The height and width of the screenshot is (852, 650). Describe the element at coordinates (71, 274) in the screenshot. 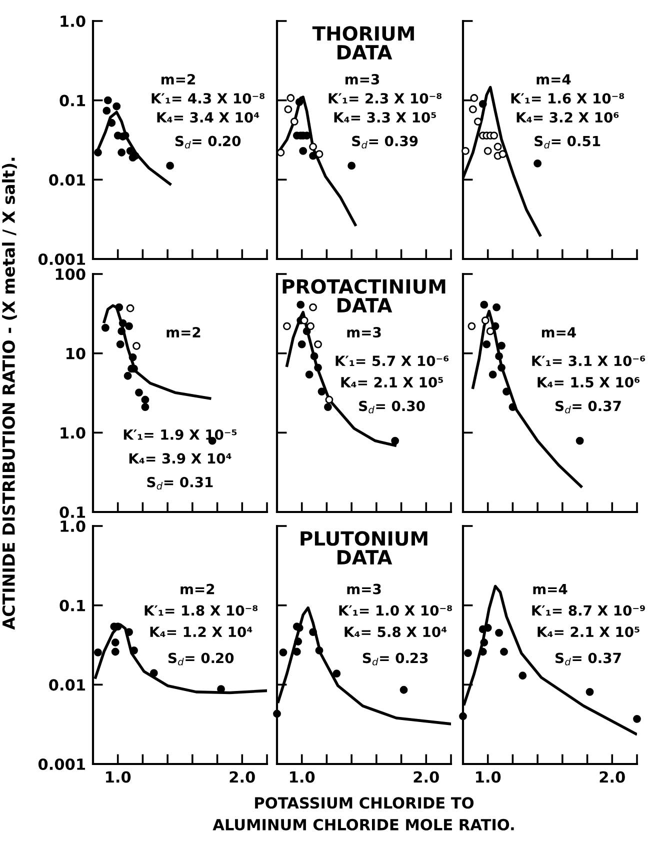

I see `y-tick-label: 100` at that location.